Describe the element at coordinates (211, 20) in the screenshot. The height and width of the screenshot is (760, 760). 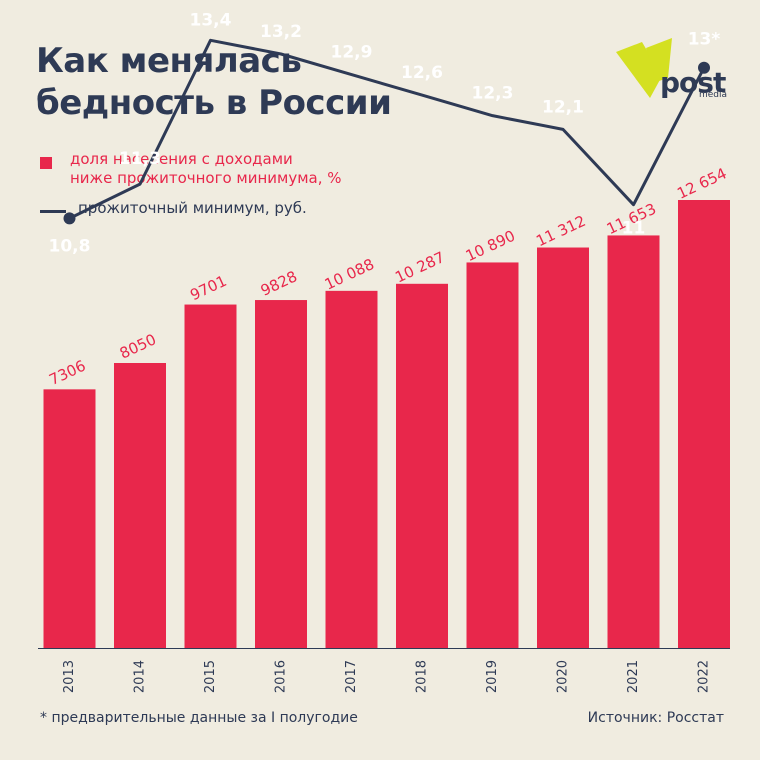
I see `line-value-label: 13,4` at that location.